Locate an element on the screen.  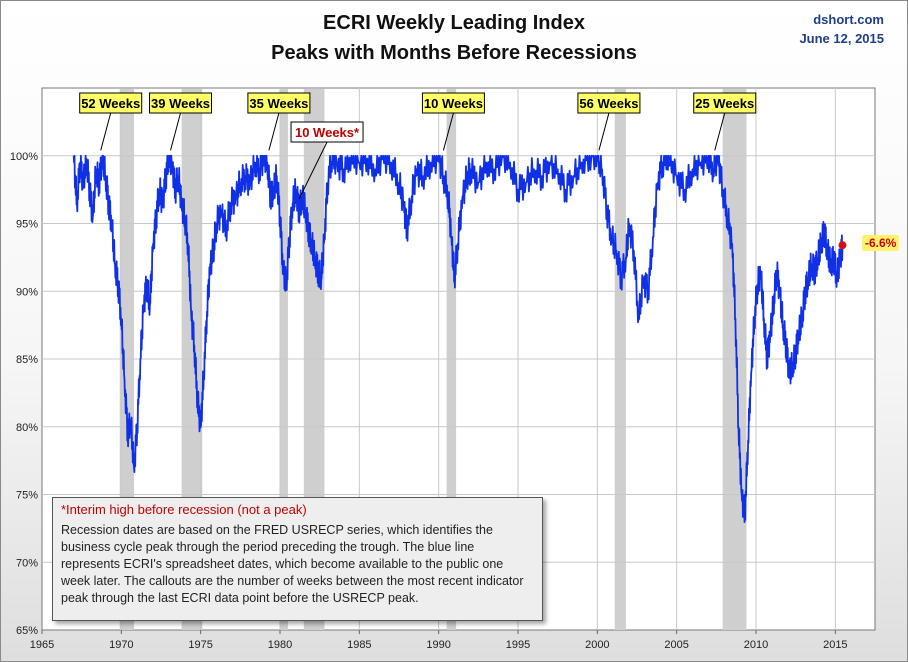
callout-label: 39 Weeks is located at coordinates (180, 103).